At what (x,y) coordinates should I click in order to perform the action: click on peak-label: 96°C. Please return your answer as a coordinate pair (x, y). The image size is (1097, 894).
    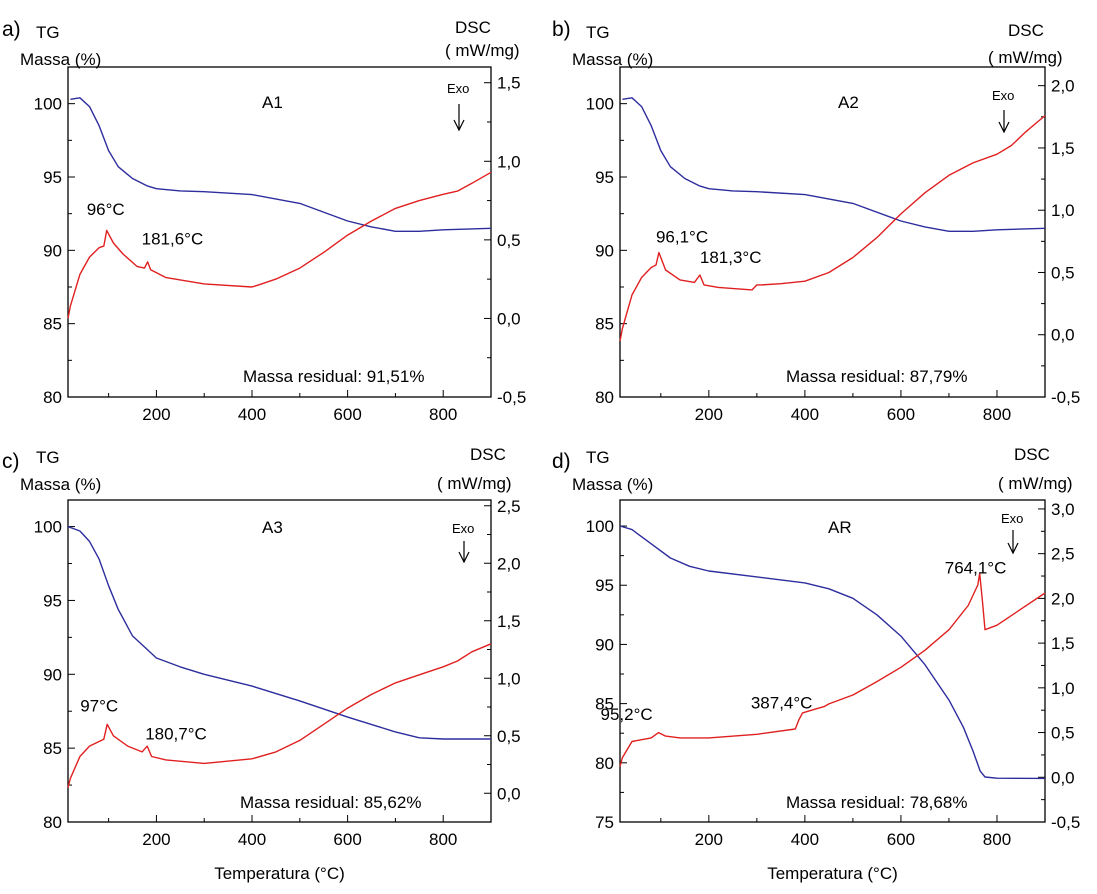
    Looking at the image, I should click on (106, 209).